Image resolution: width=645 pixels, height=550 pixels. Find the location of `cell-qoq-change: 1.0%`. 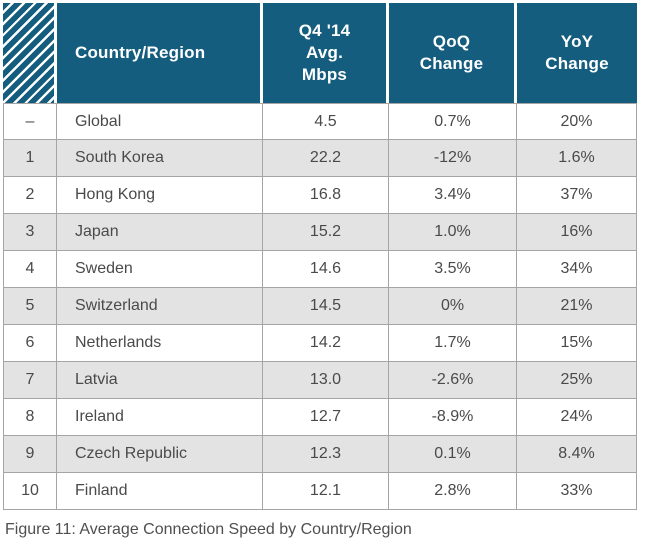

cell-qoq-change: 1.0% is located at coordinates (453, 232).